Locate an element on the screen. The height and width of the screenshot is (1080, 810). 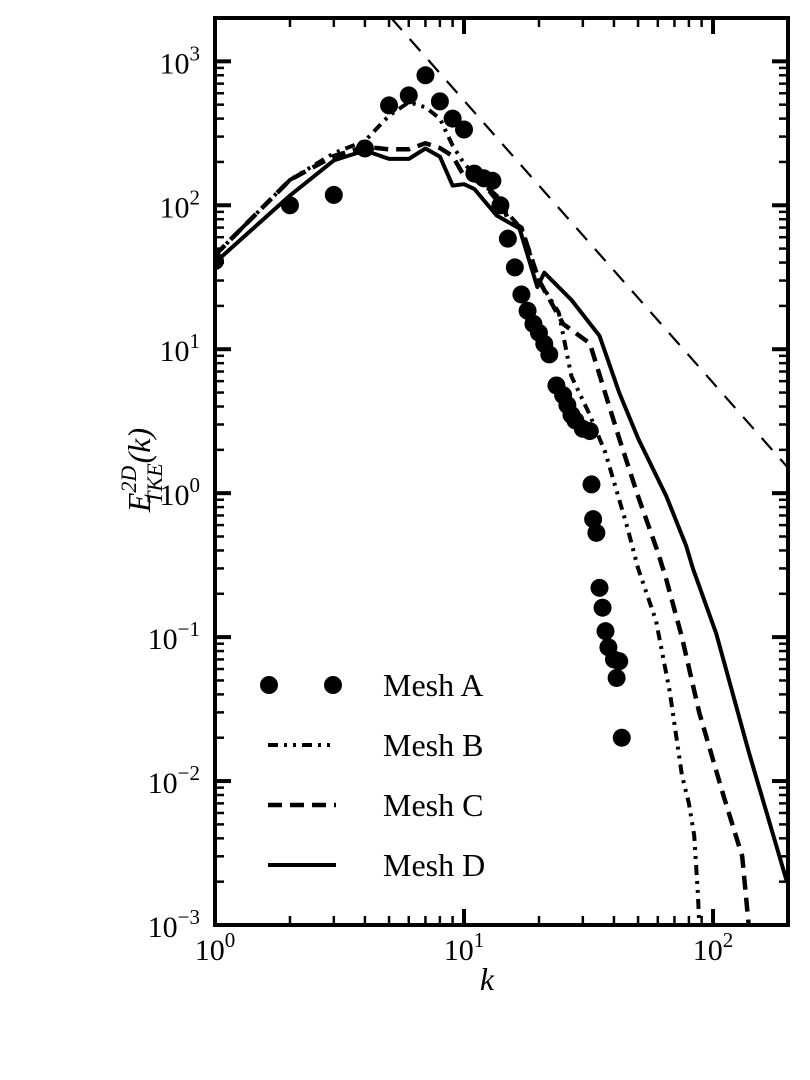
y-tick-label: 10⁻¹ is located at coordinates (174, 636).